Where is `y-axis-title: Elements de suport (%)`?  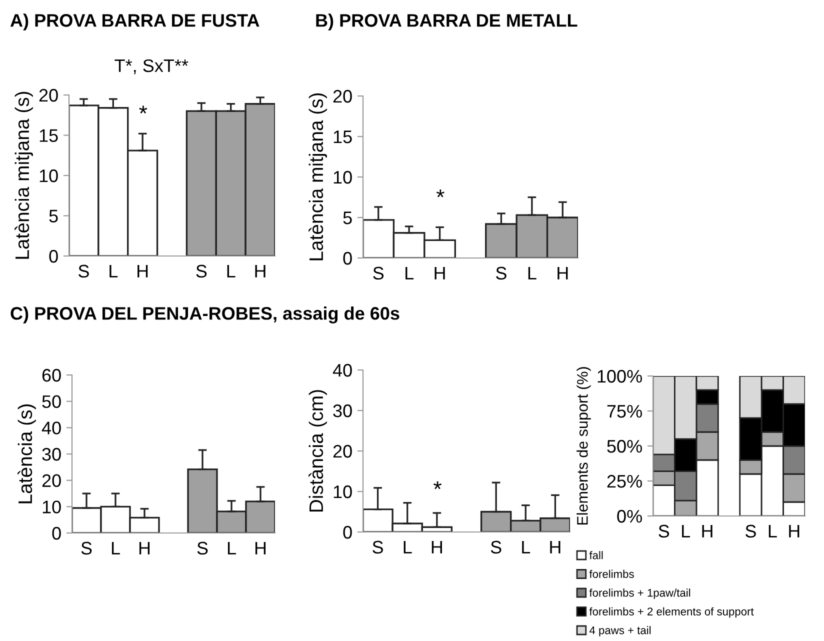 y-axis-title: Elements de suport (%) is located at coordinates (583, 446).